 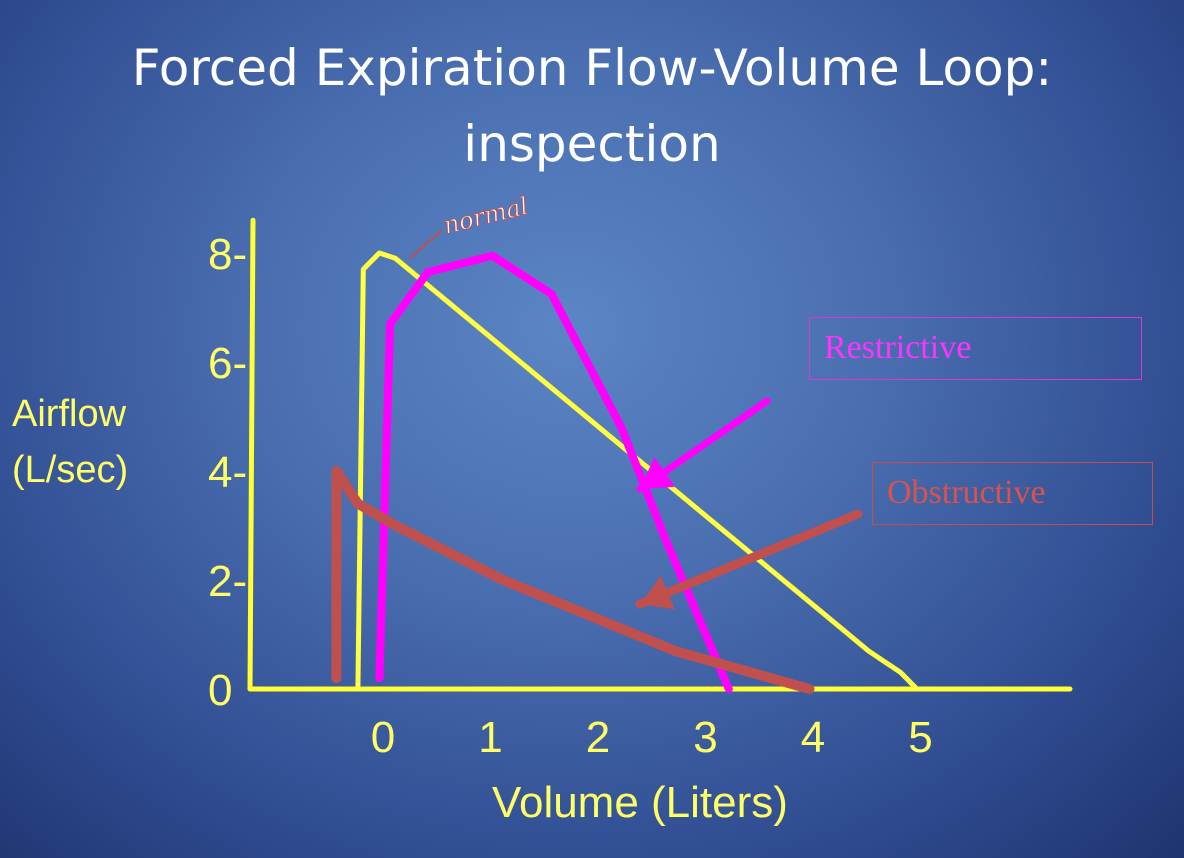 What do you see at coordinates (220, 690) in the screenshot?
I see `y-tick-label: 0` at bounding box center [220, 690].